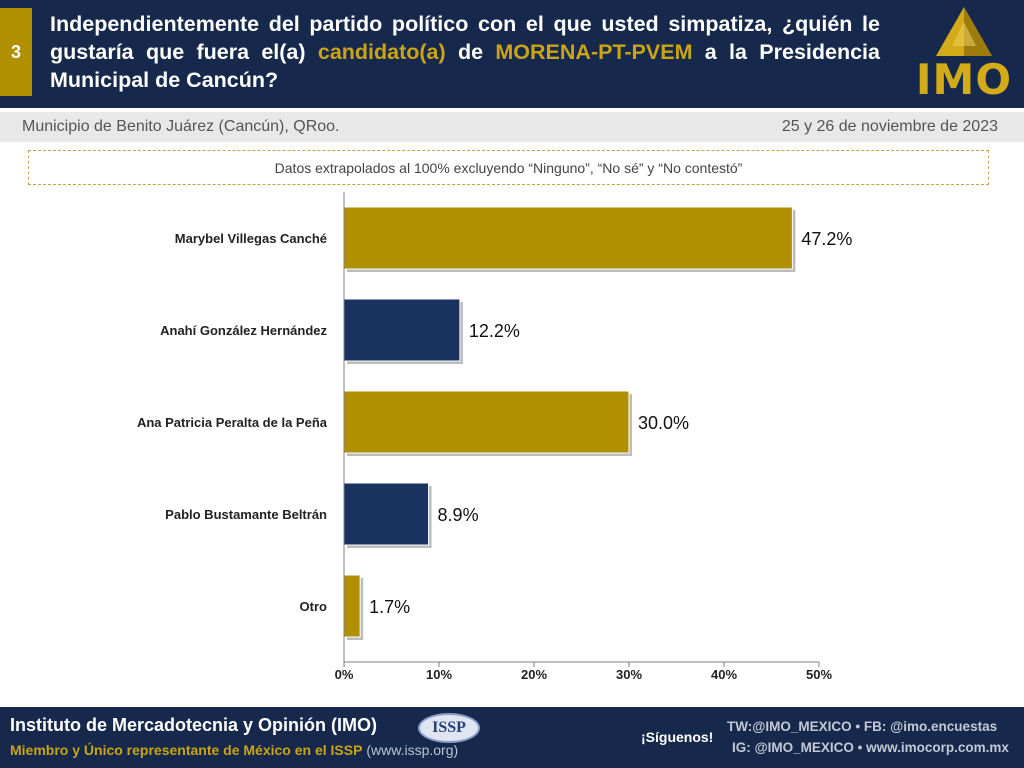 The image size is (1024, 768). Describe the element at coordinates (246, 514) in the screenshot. I see `category-label: Pablo Bustamante Beltrán` at that location.